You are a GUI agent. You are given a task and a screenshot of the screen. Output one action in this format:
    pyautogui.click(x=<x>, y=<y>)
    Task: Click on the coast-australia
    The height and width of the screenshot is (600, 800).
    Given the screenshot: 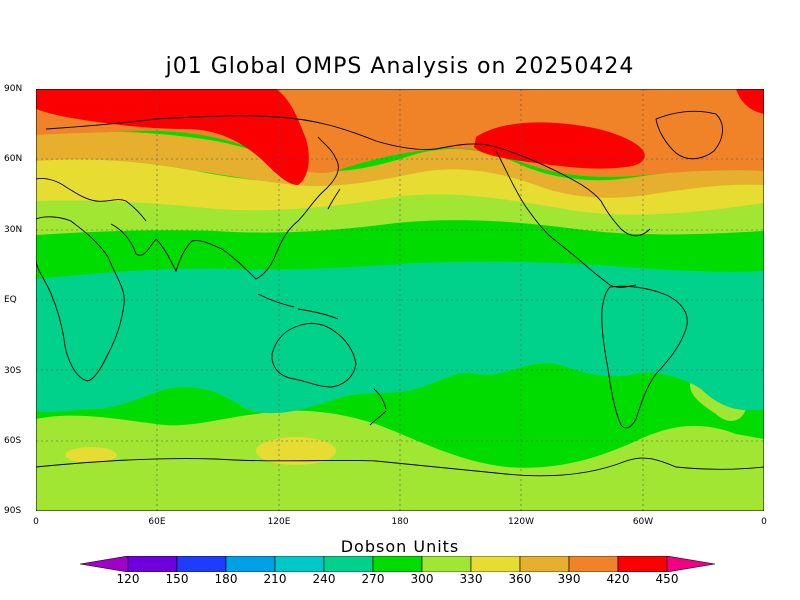 What is the action you would take?
    pyautogui.click(x=314, y=355)
    